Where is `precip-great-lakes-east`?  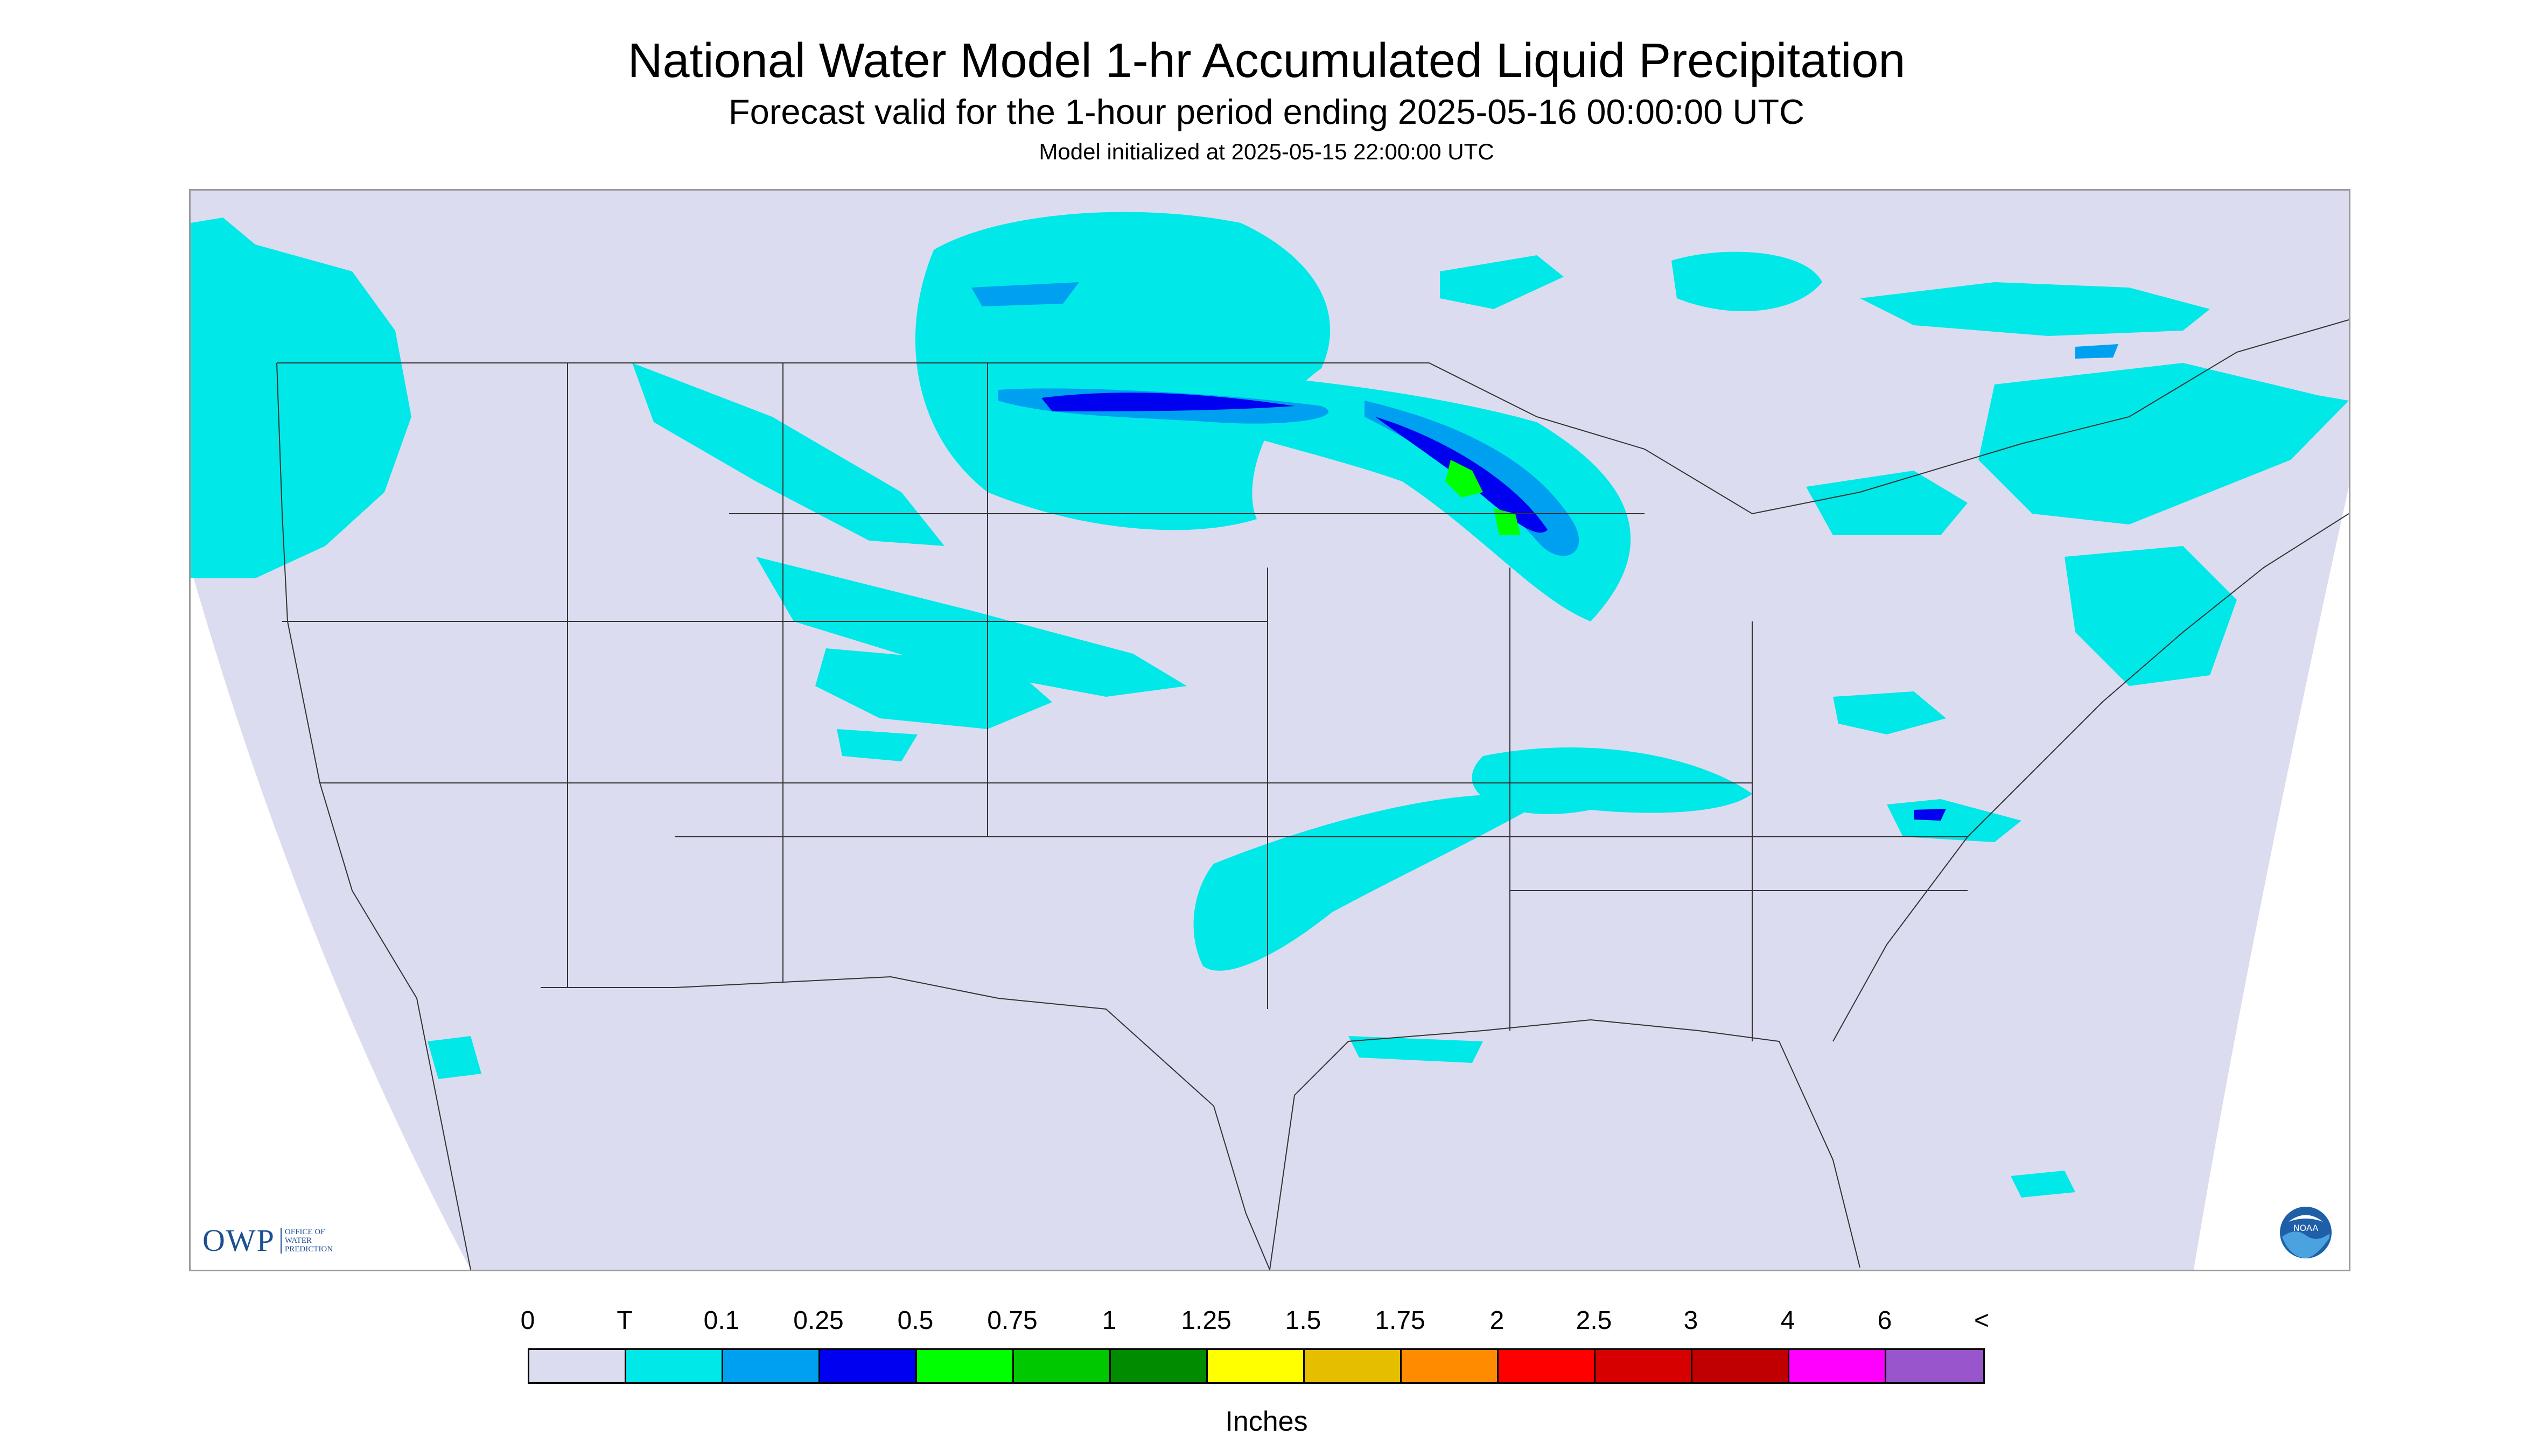
precip-great-lakes-east is located at coordinates (1887, 503).